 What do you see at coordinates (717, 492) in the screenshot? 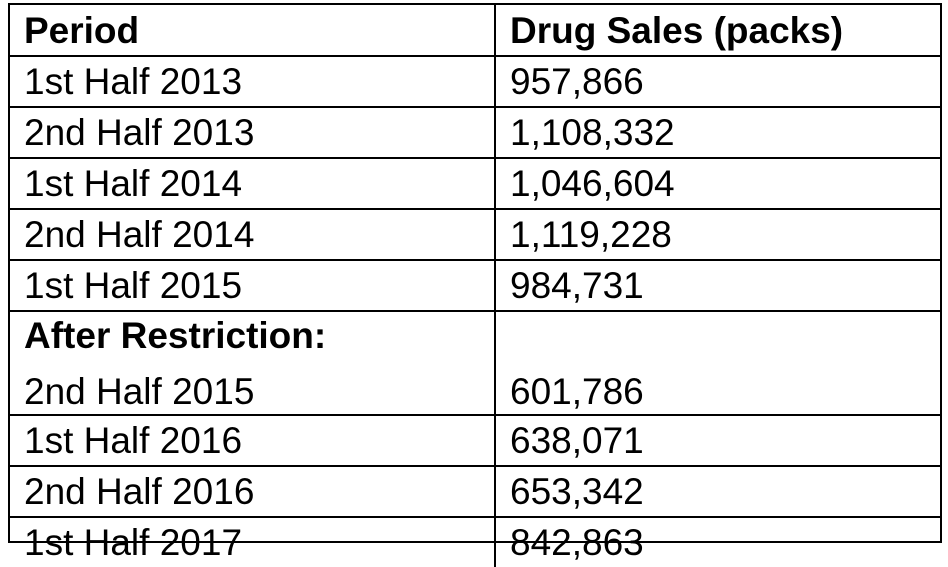
I see `sales-cell: 653,342` at bounding box center [717, 492].